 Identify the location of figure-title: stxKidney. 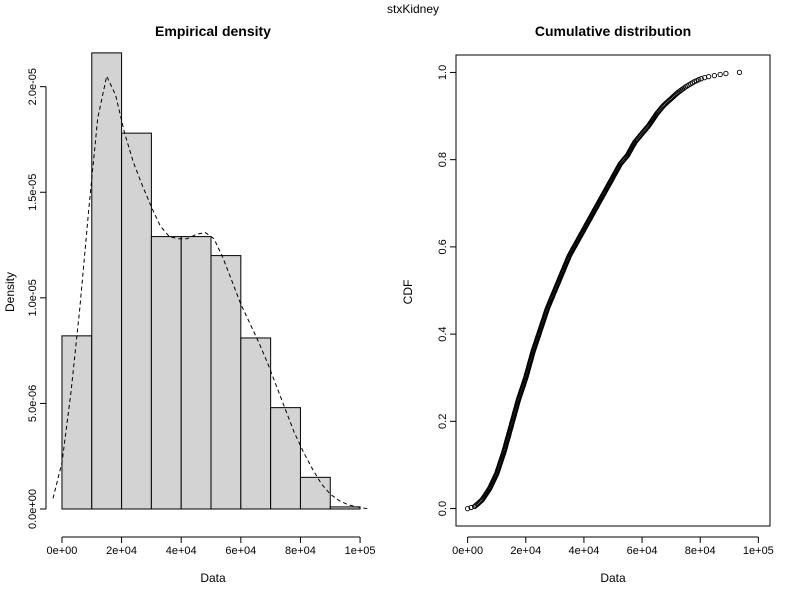
(413, 9).